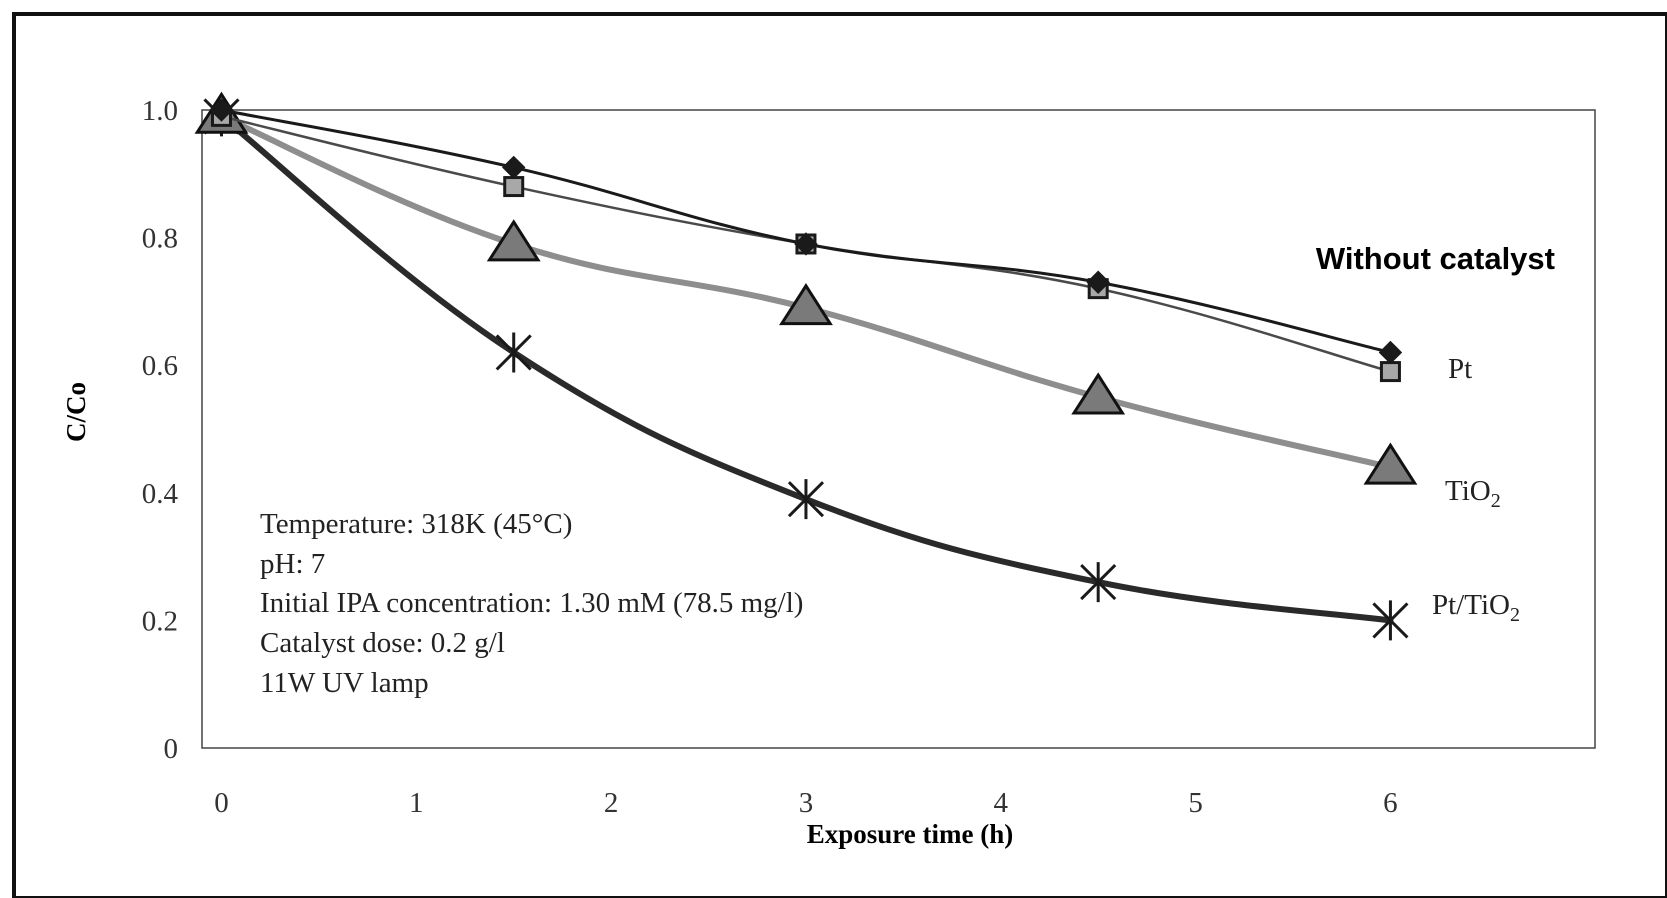 The image size is (1667, 898). What do you see at coordinates (910, 834) in the screenshot?
I see `x-axis-title: Exposure time (h)` at bounding box center [910, 834].